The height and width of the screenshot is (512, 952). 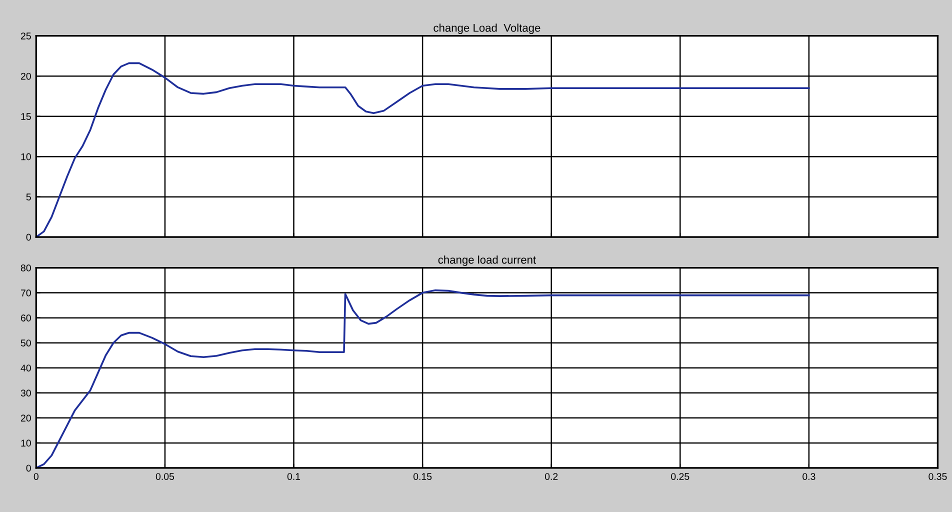 What do you see at coordinates (487, 261) in the screenshot?
I see `chart-title: change load current` at bounding box center [487, 261].